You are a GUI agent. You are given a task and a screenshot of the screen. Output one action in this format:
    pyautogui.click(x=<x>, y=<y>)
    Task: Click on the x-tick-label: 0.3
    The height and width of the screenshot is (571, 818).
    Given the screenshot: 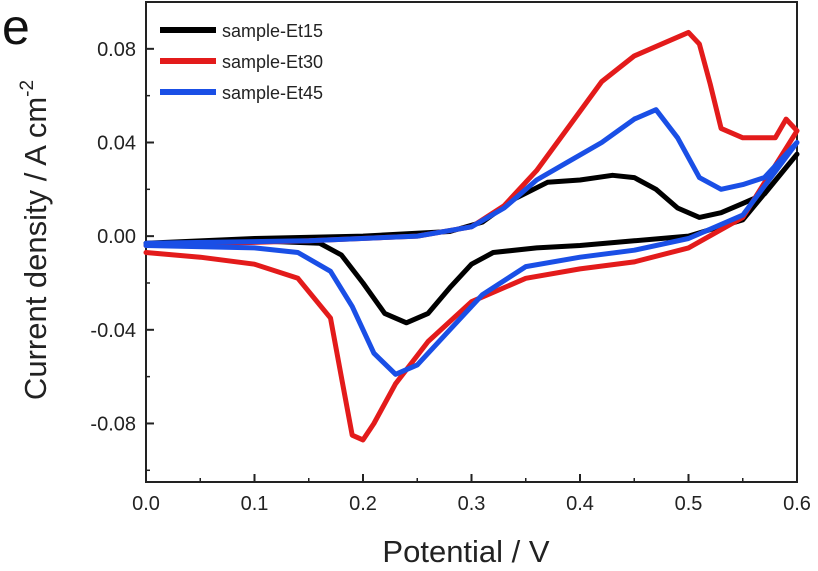 What is the action you would take?
    pyautogui.click(x=472, y=504)
    